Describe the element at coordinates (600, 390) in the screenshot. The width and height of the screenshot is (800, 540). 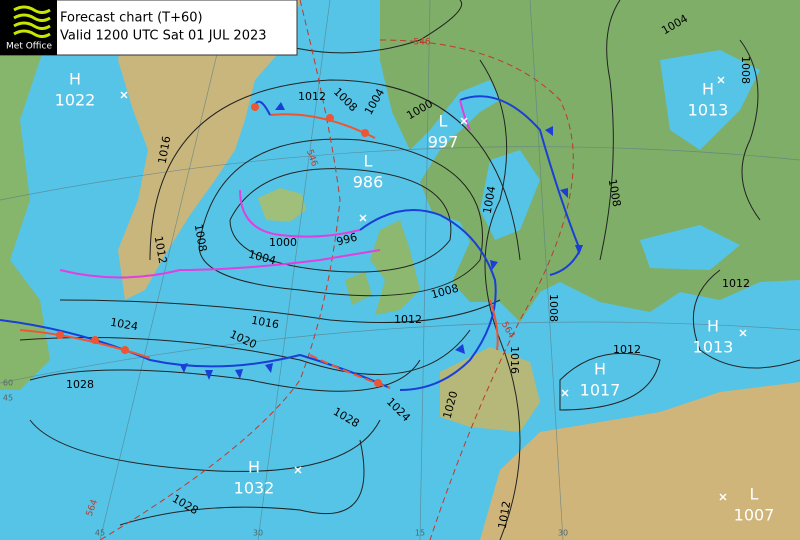
I see `centre-value: 1017` at that location.